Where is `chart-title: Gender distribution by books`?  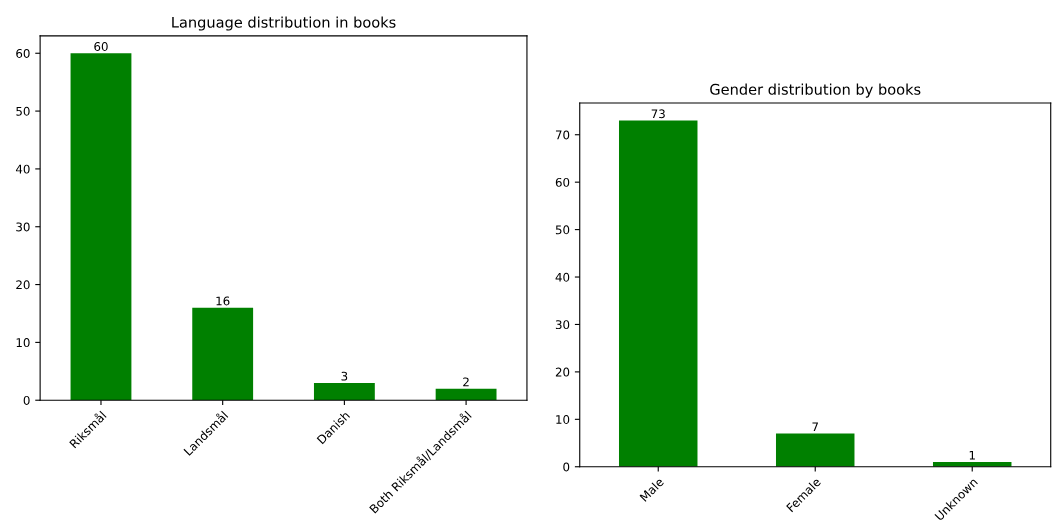
chart-title: Gender distribution by books is located at coordinates (815, 90).